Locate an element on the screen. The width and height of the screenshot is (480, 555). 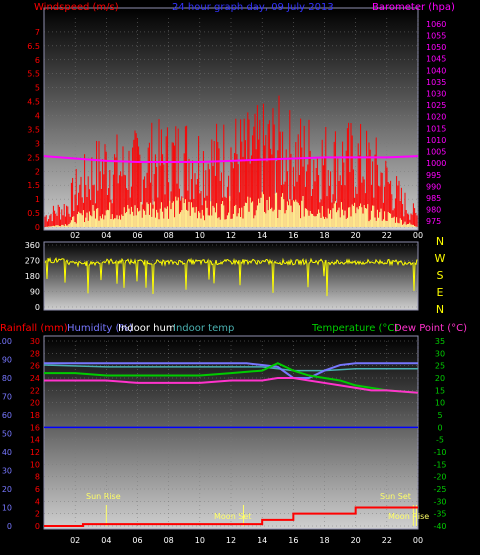
temp-y-tick-label: -40 is located at coordinates (439, 526).